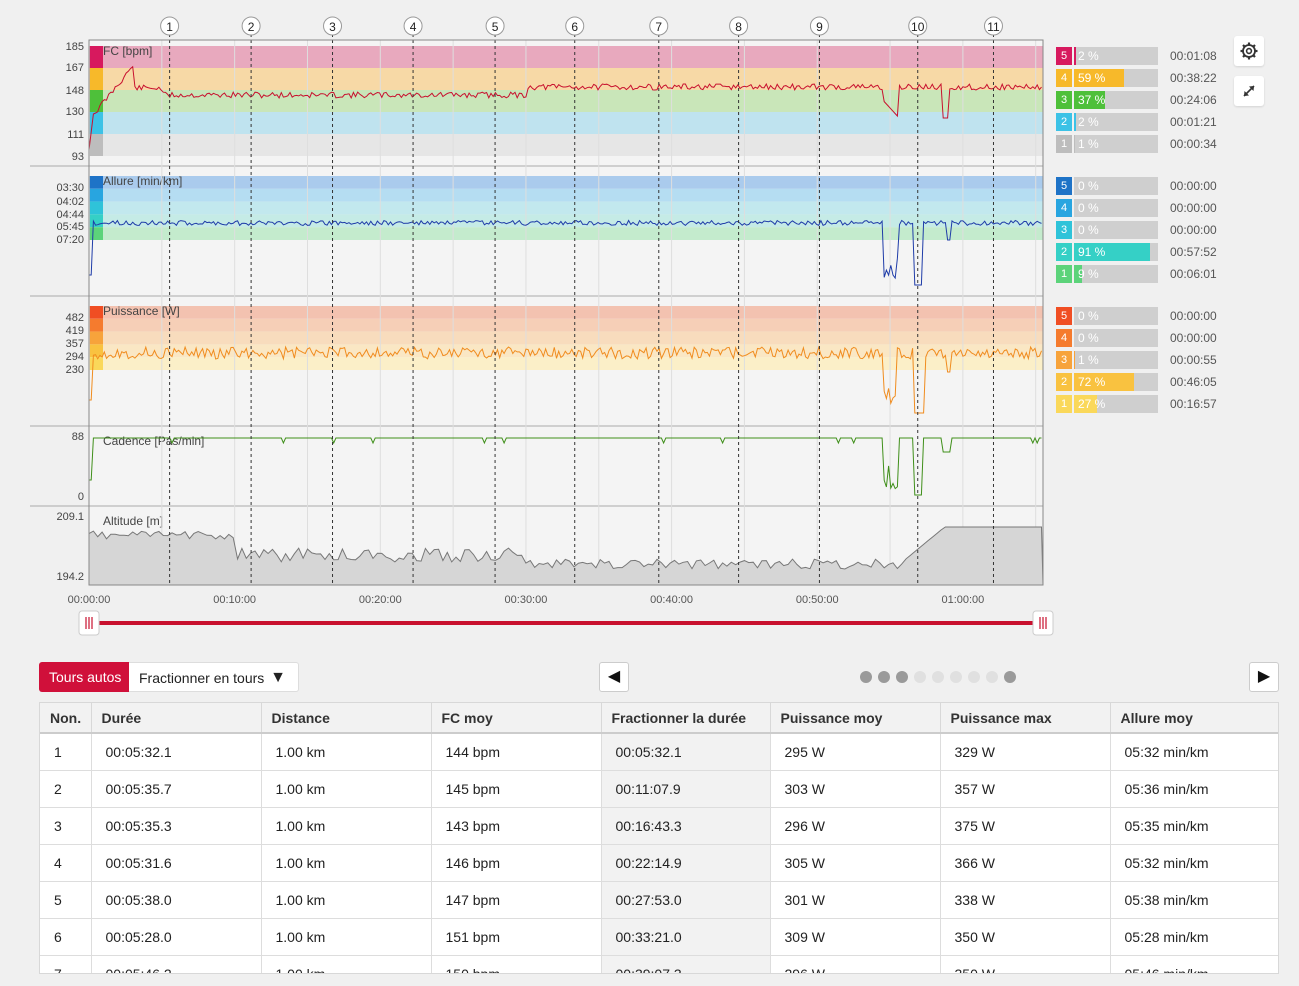  What do you see at coordinates (346, 789) in the screenshot?
I see `table-cell: 1.00 km` at bounding box center [346, 789].